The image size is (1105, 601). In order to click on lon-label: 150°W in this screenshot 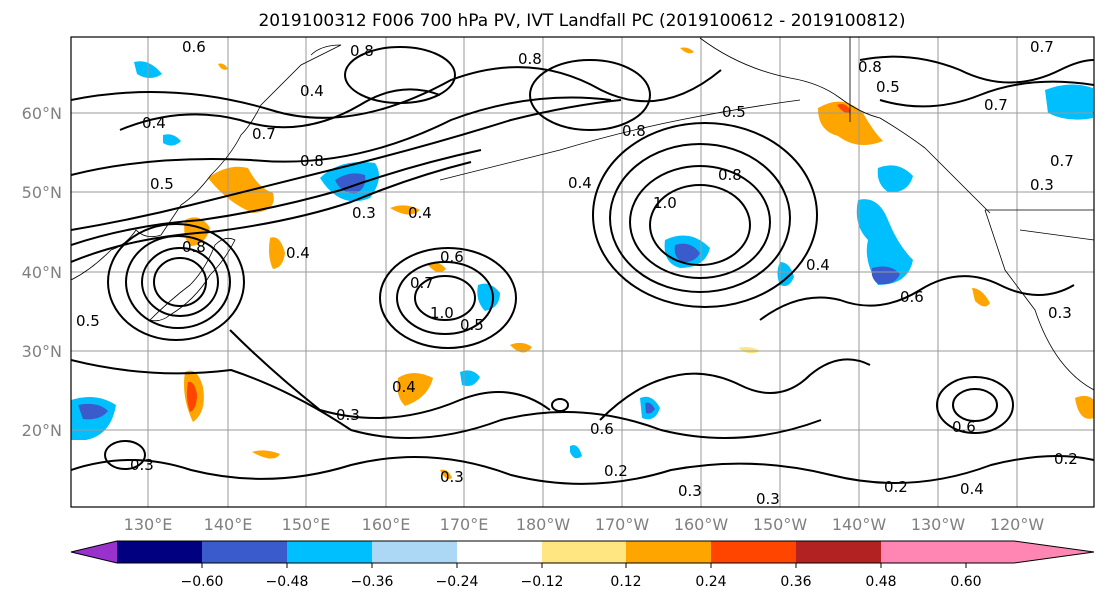, I will do `click(780, 524)`.